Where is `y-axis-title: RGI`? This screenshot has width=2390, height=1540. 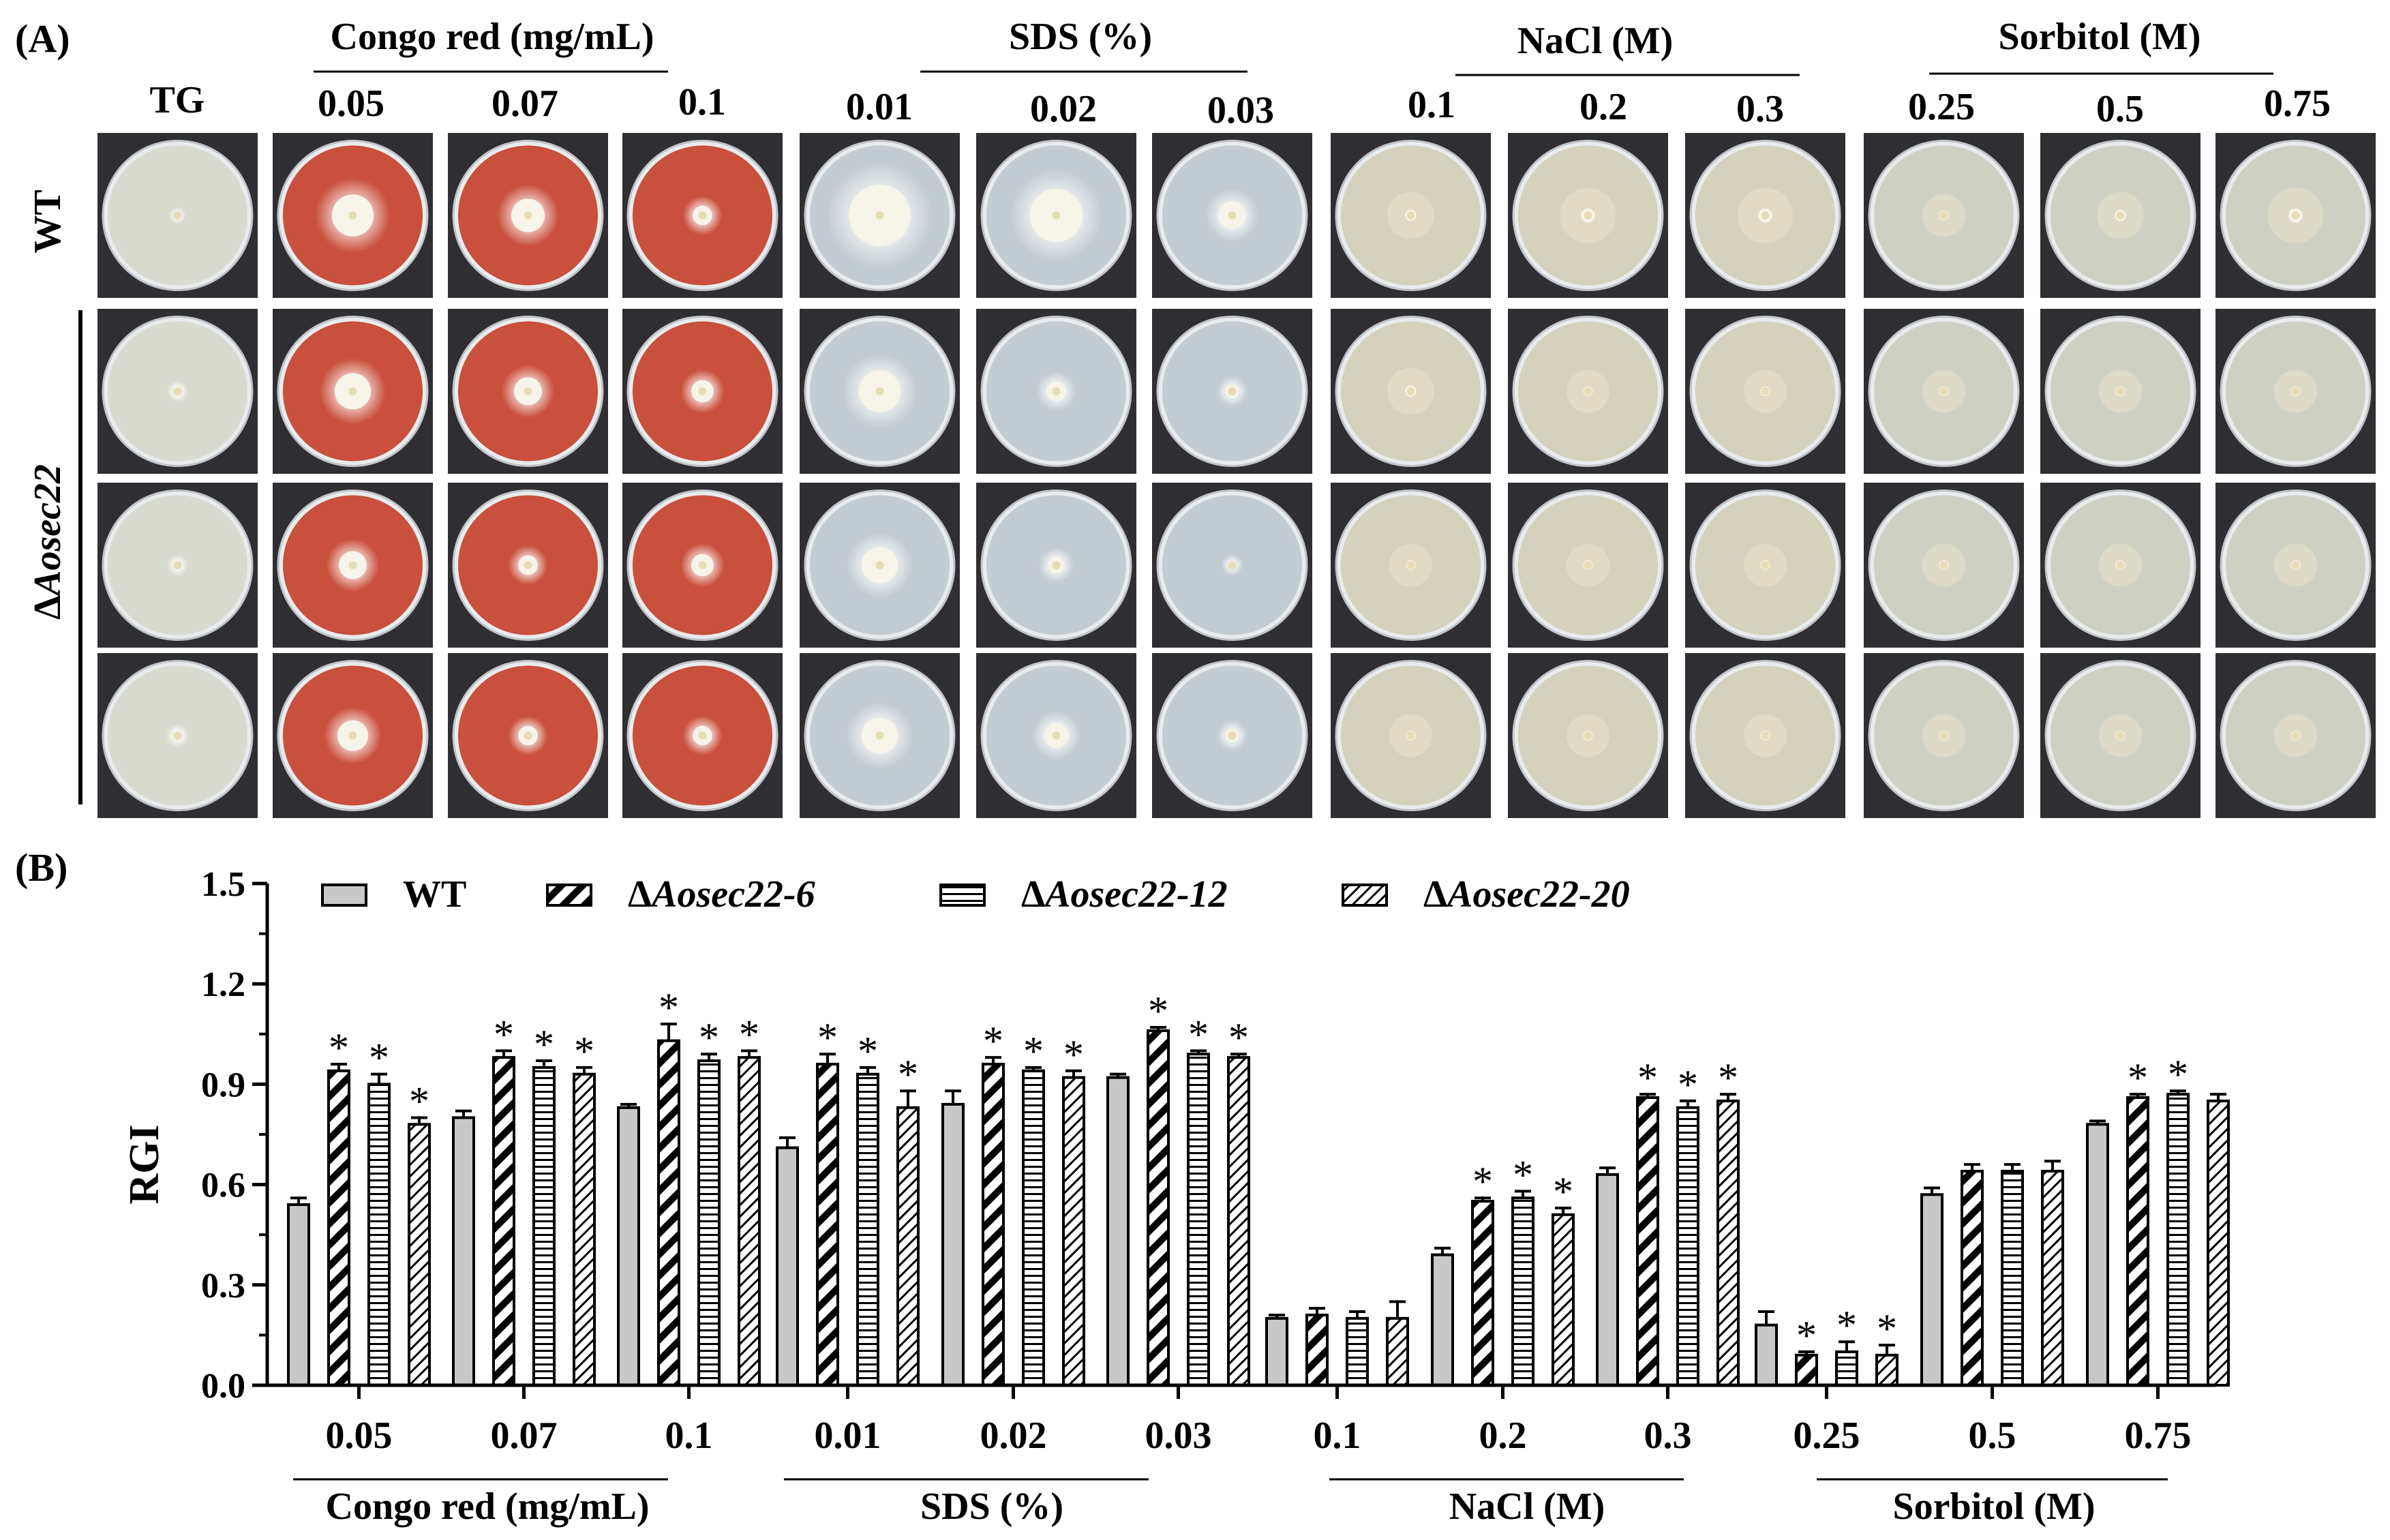
y-axis-title: RGI is located at coordinates (145, 1164).